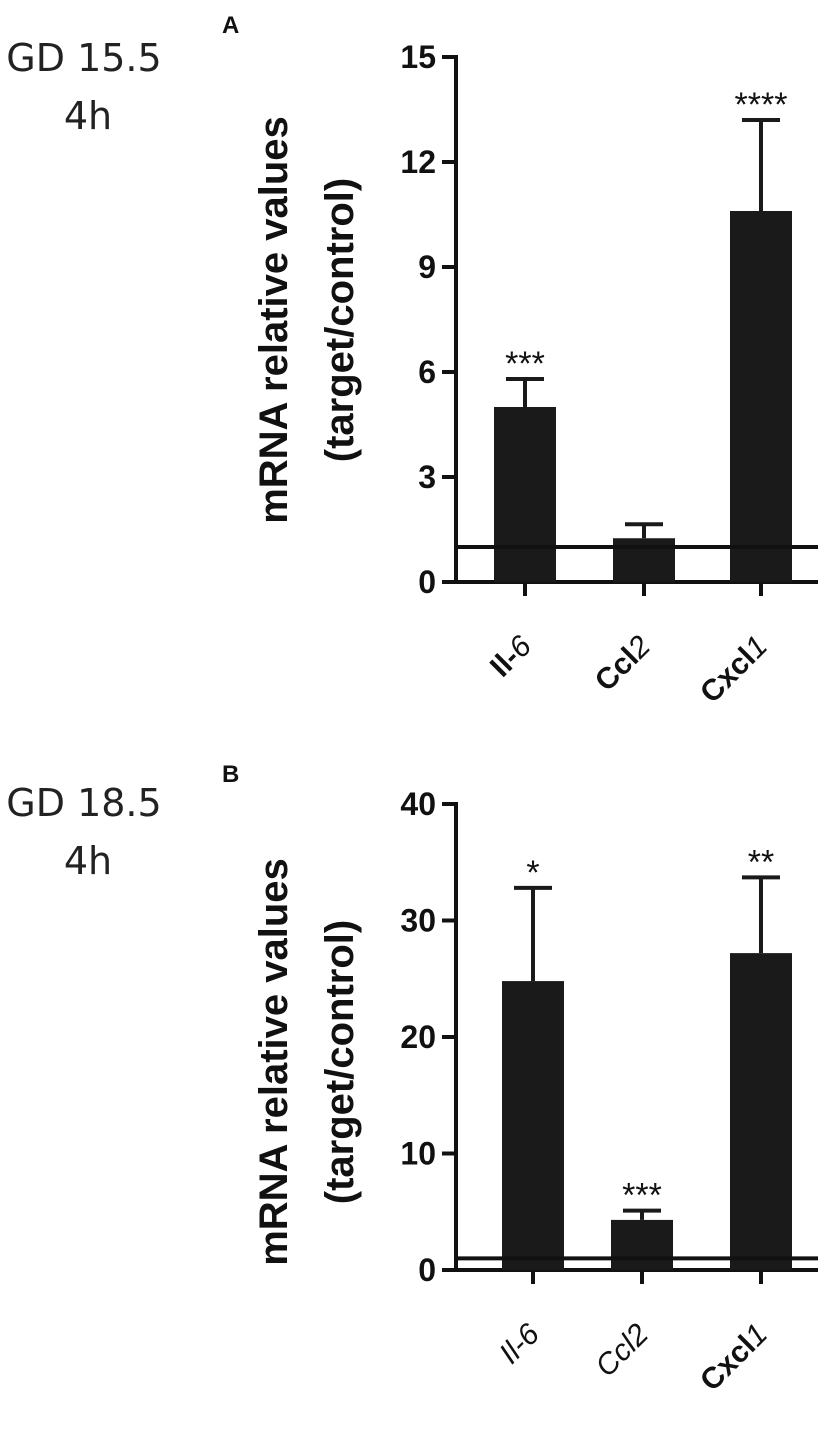 This screenshot has width=829, height=1446. I want to click on y-tick-label-b-0: 0, so click(427, 1270).